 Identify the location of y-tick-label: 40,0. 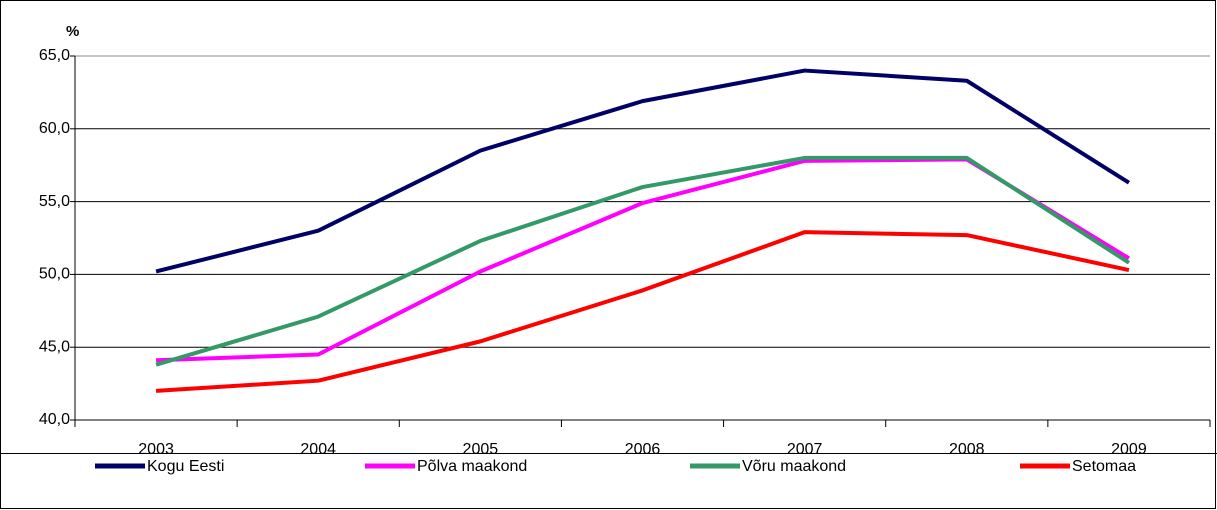
(54, 419).